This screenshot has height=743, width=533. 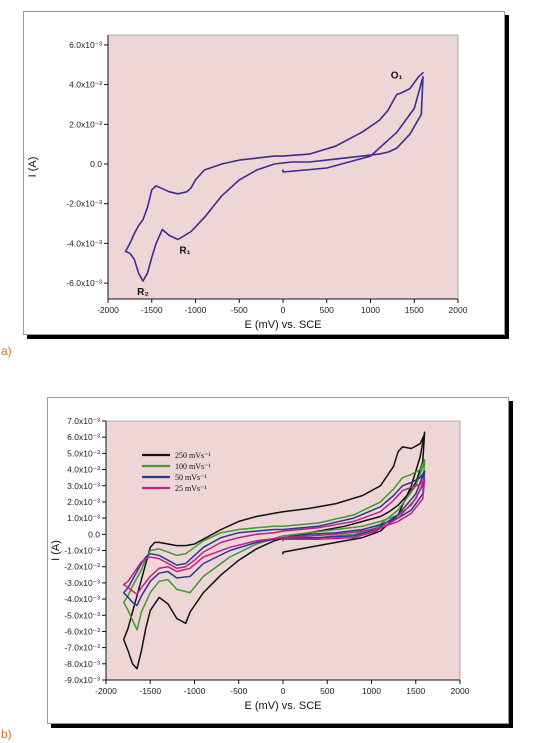 What do you see at coordinates (83, 421) in the screenshot?
I see `y-tick-label: 7.0x10⁻³` at bounding box center [83, 421].